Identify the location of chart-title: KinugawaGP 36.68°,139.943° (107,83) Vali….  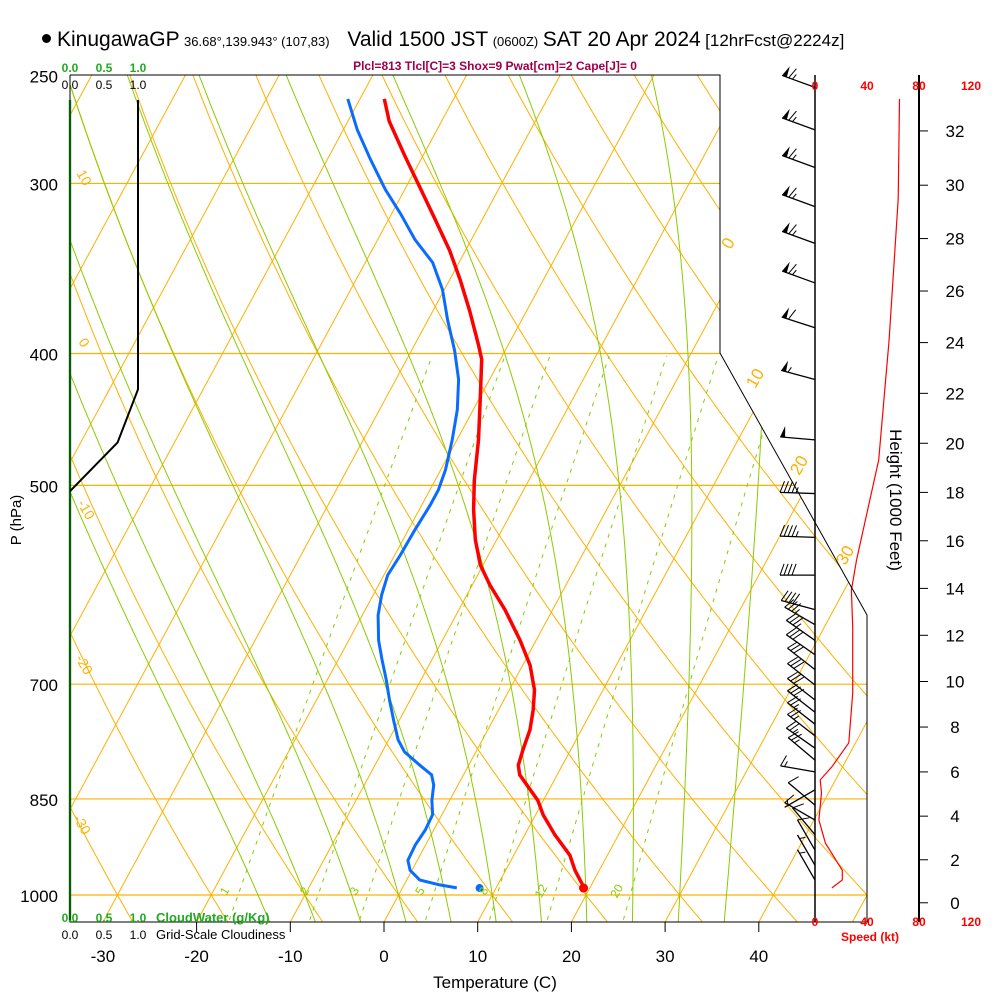
(443, 40).